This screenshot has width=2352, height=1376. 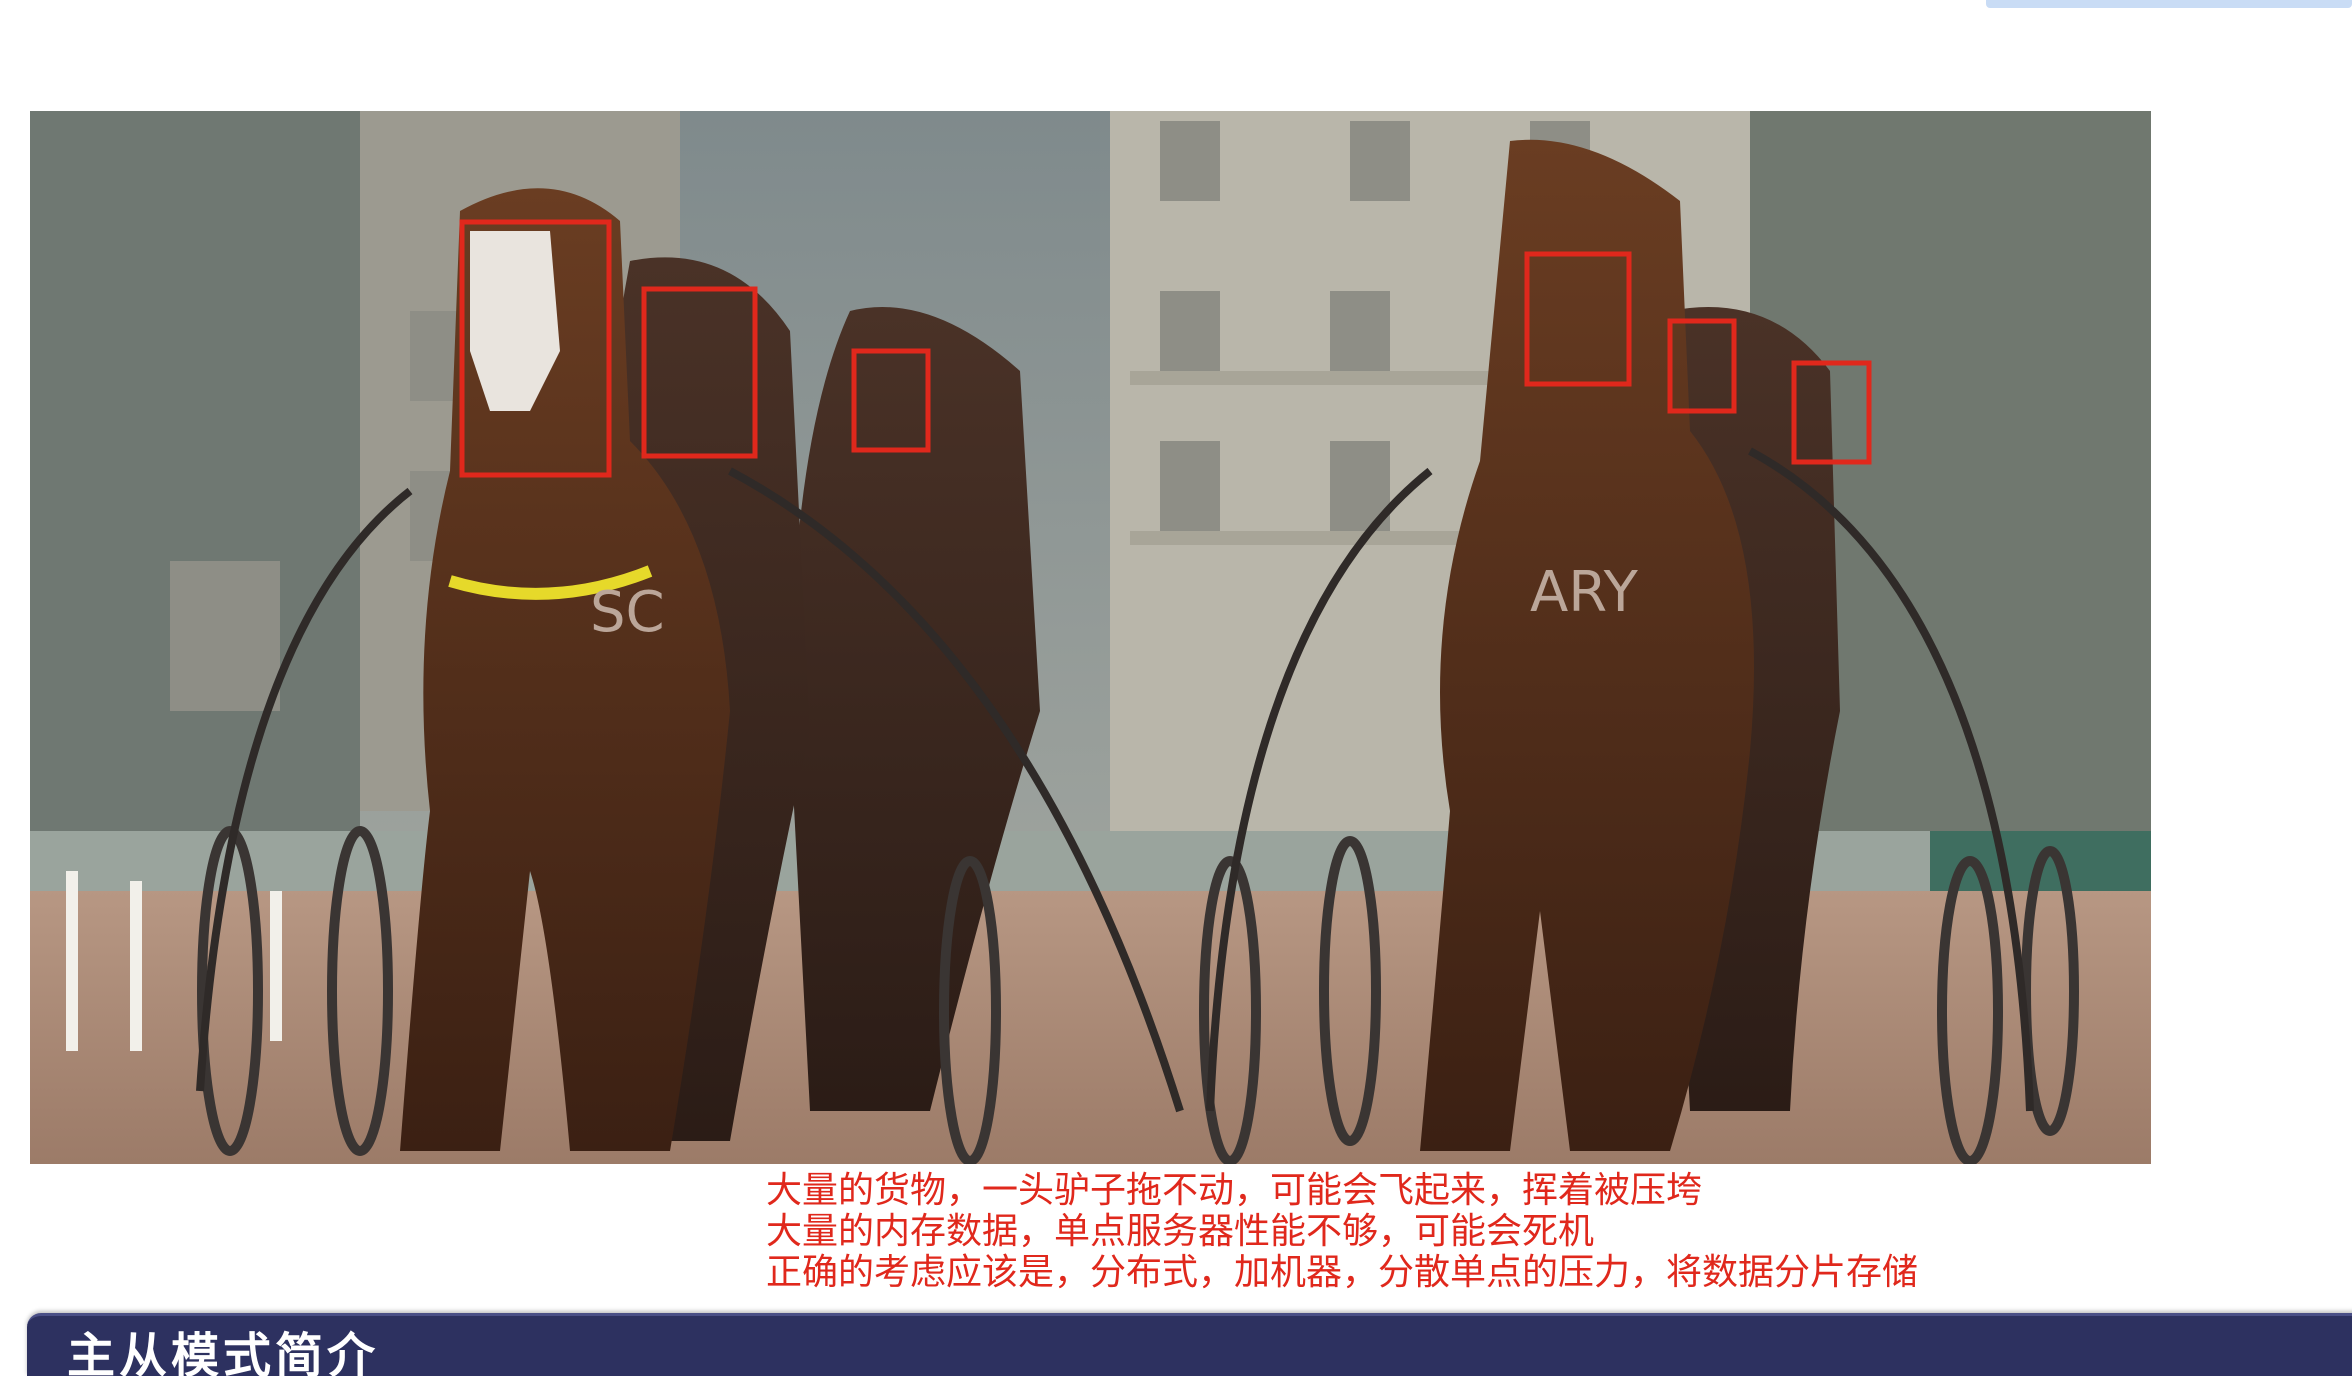 What do you see at coordinates (174, 961) in the screenshot?
I see `rail-posts` at bounding box center [174, 961].